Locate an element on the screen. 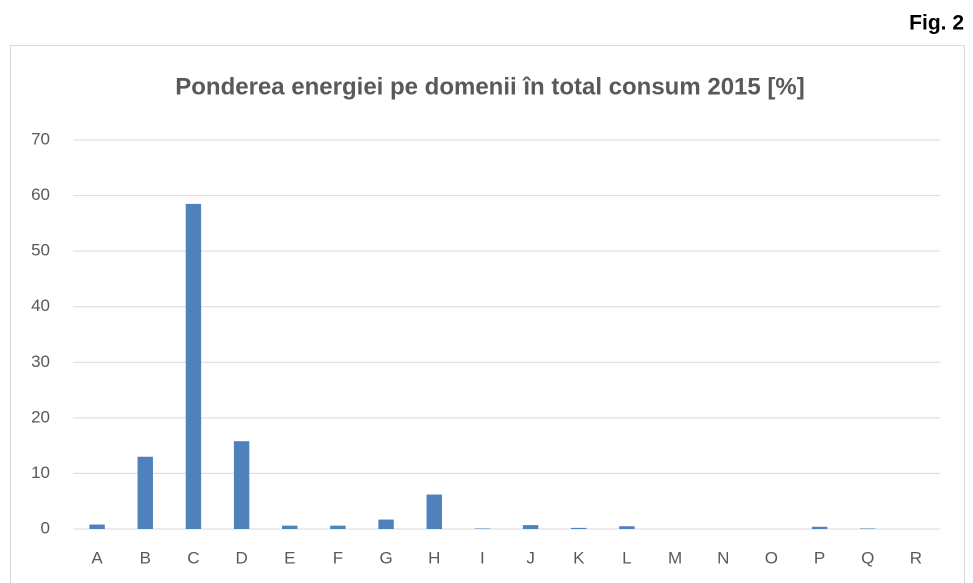 The height and width of the screenshot is (583, 973). y-tick-label: 0 is located at coordinates (45, 527).